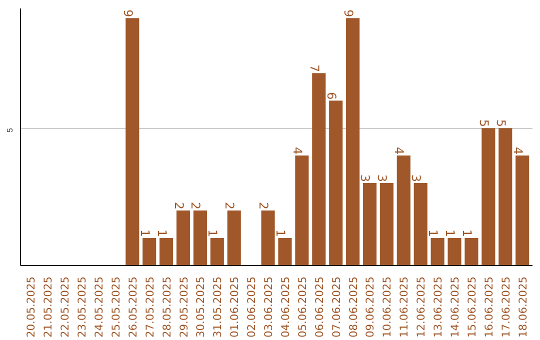 Image resolution: width=540 pixels, height=340 pixels. Describe the element at coordinates (421, 307) in the screenshot. I see `x-tick-label: 12.06.2025` at that location.